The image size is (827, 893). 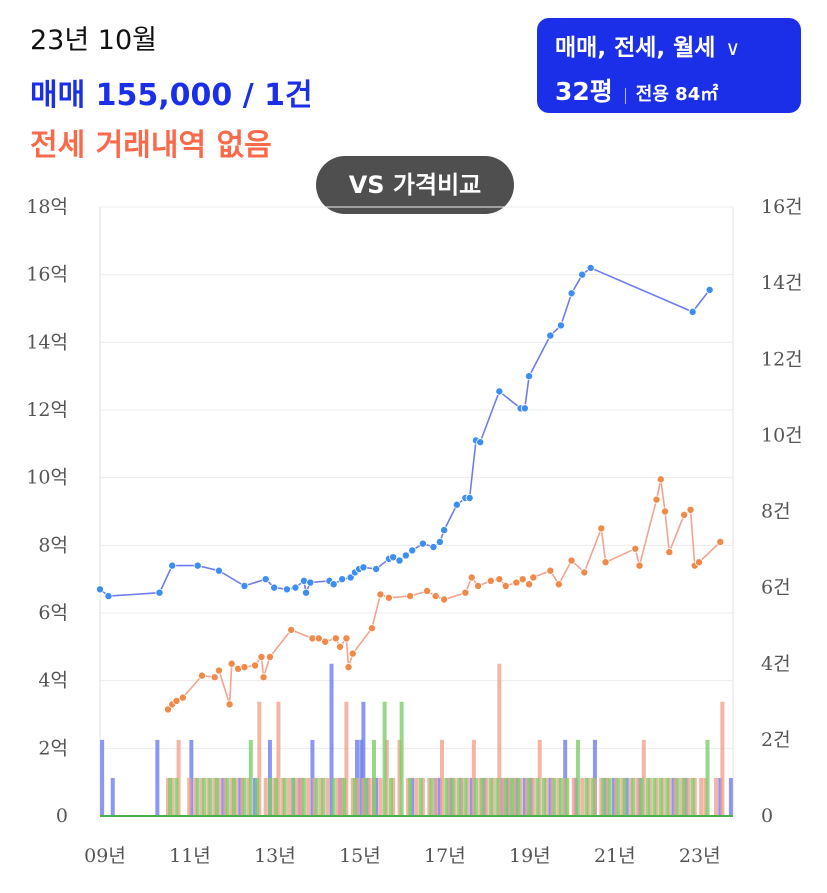 What do you see at coordinates (47, 275) in the screenshot?
I see `y-left-tick-label: 16억` at bounding box center [47, 275].